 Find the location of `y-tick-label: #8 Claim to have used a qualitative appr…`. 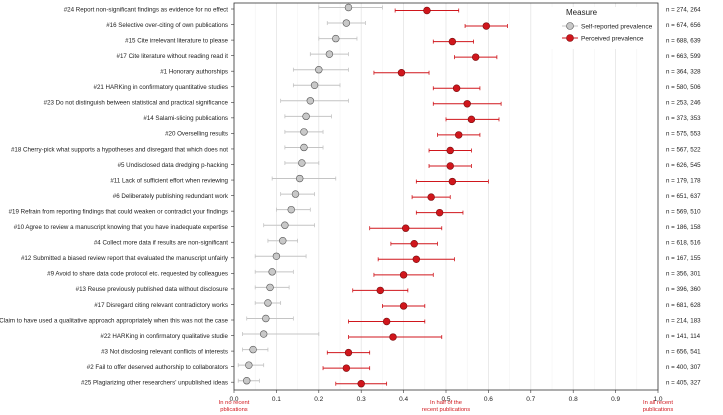

y-tick-label: #8 Claim to have used a qualitative appr… is located at coordinates (114, 320).